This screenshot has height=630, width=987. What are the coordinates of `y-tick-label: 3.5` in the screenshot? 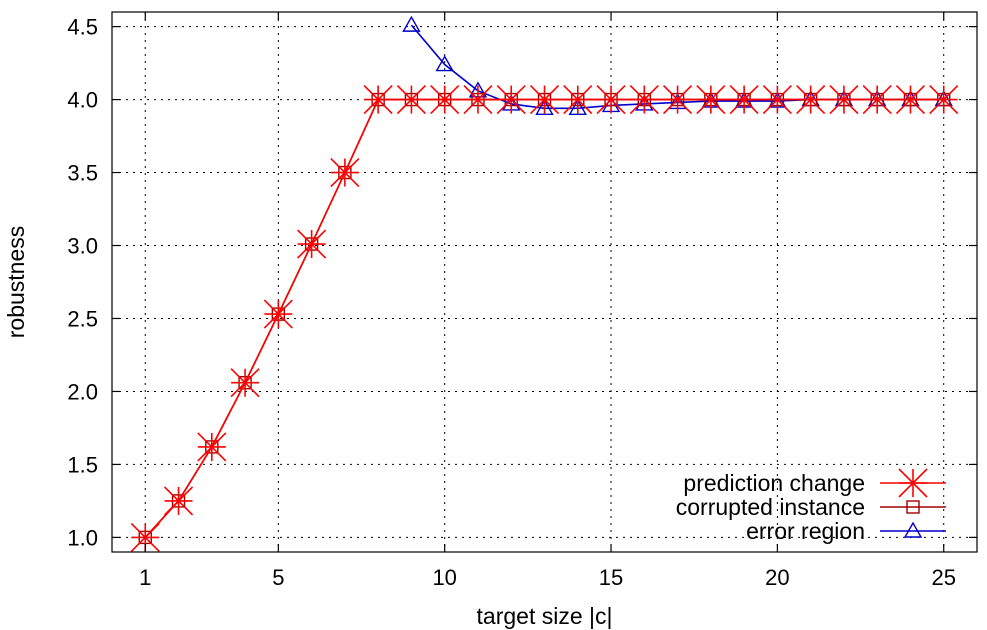 It's located at (82, 173).